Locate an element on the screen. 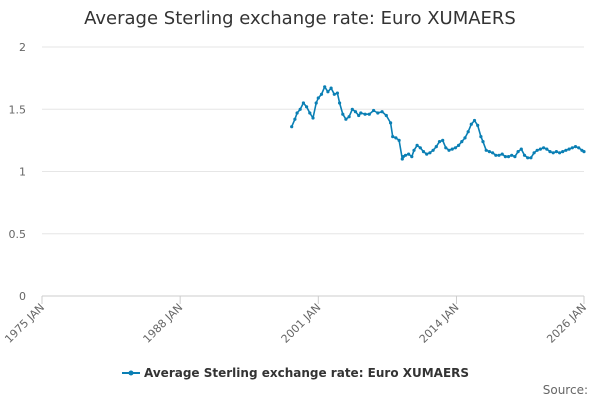 This screenshot has height=400, width=600. y-tick-label: 2 is located at coordinates (22, 47).